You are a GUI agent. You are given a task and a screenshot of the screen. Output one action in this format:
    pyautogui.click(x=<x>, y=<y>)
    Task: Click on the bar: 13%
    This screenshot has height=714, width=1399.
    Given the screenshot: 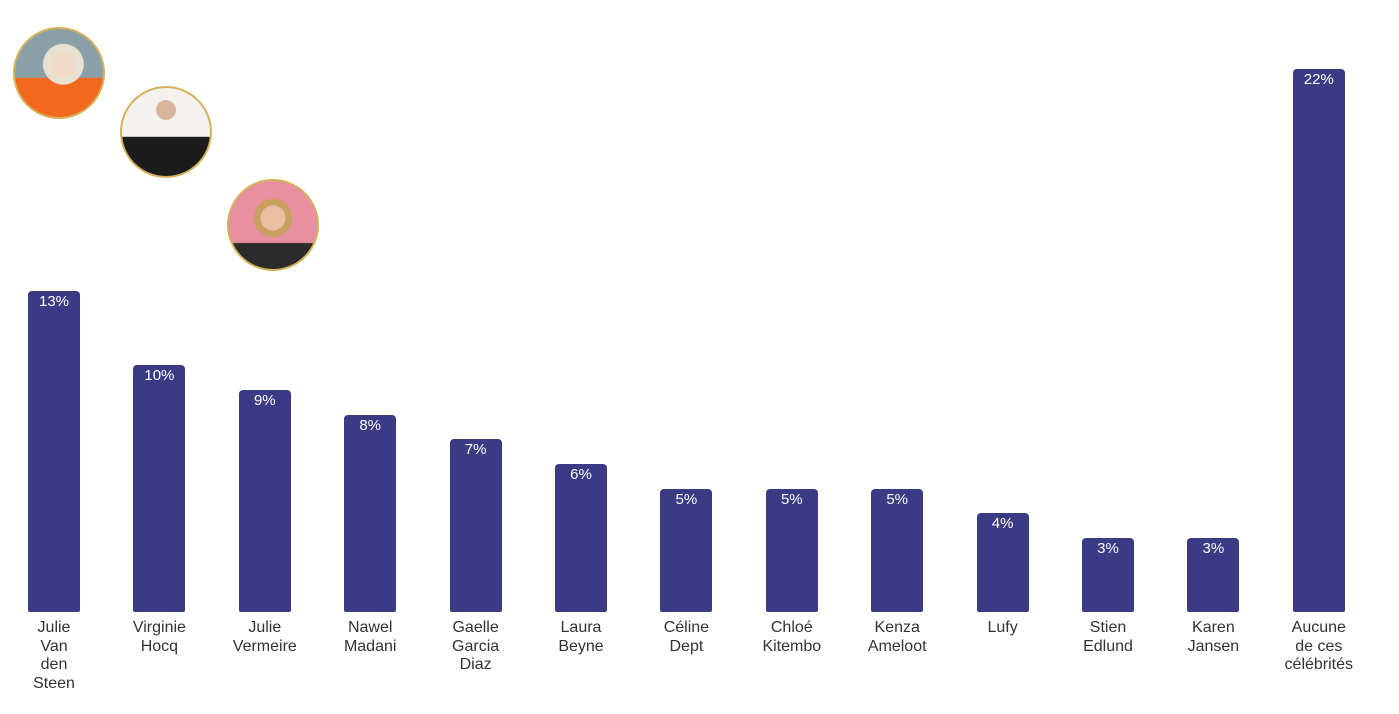 What is the action you would take?
    pyautogui.click(x=54, y=451)
    